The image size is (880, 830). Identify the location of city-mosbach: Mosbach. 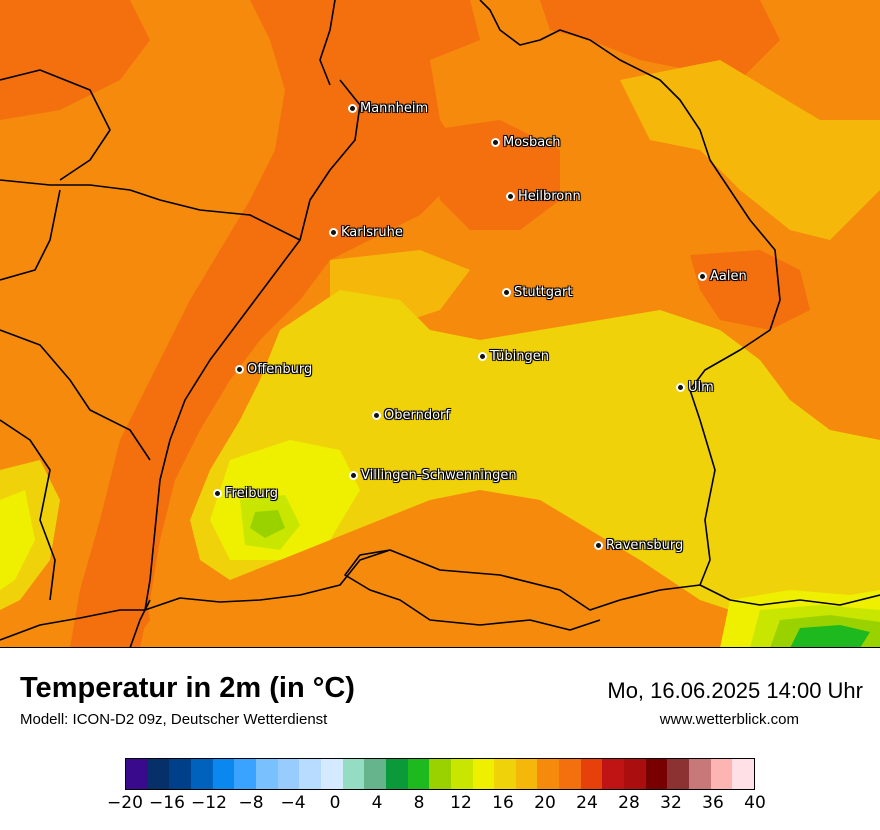
(526, 142).